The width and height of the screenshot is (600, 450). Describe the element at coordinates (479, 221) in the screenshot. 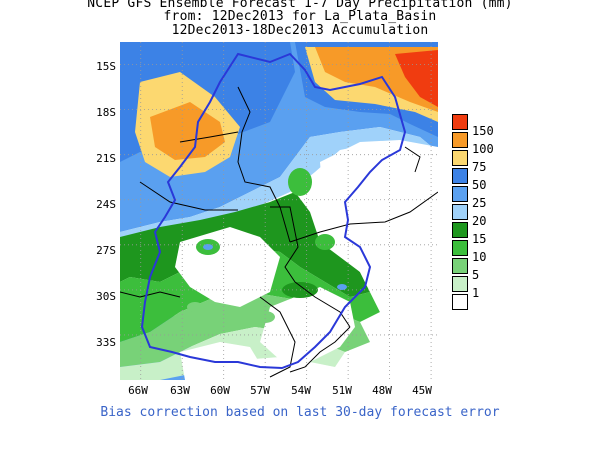

I see `legend-label: 20` at that location.